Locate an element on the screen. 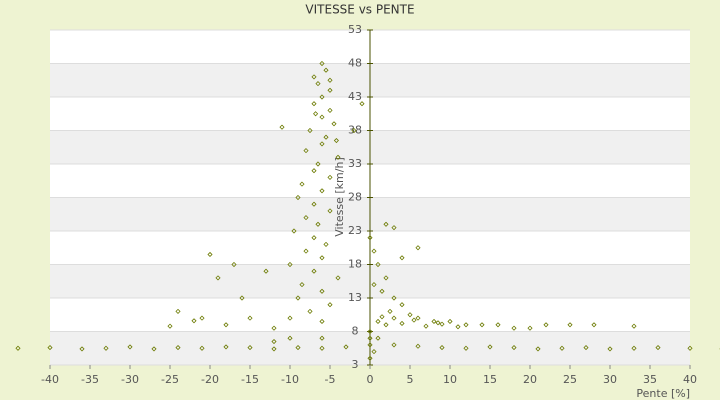  x-axis-label: Pente [%] is located at coordinates (663, 393).